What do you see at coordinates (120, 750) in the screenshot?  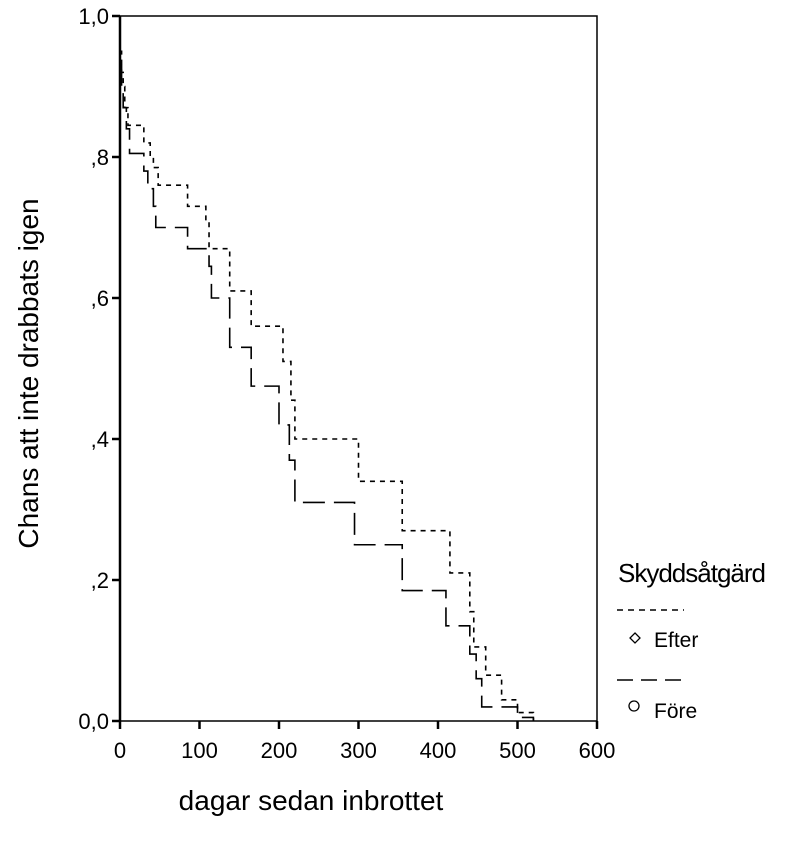 I see `x-tick-label: 0` at bounding box center [120, 750].